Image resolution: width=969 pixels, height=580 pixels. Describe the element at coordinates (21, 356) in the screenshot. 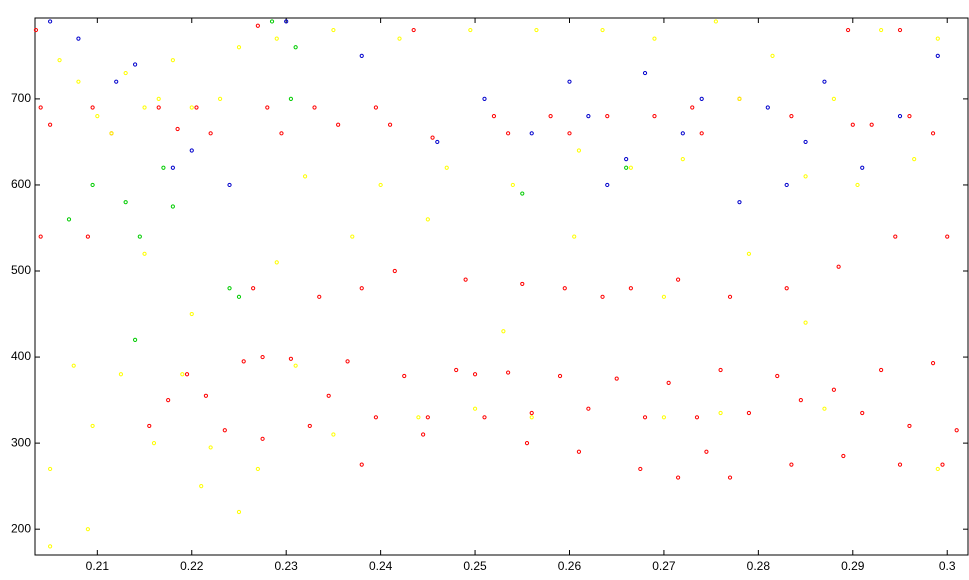

I see `y-tick-label: 400` at that location.